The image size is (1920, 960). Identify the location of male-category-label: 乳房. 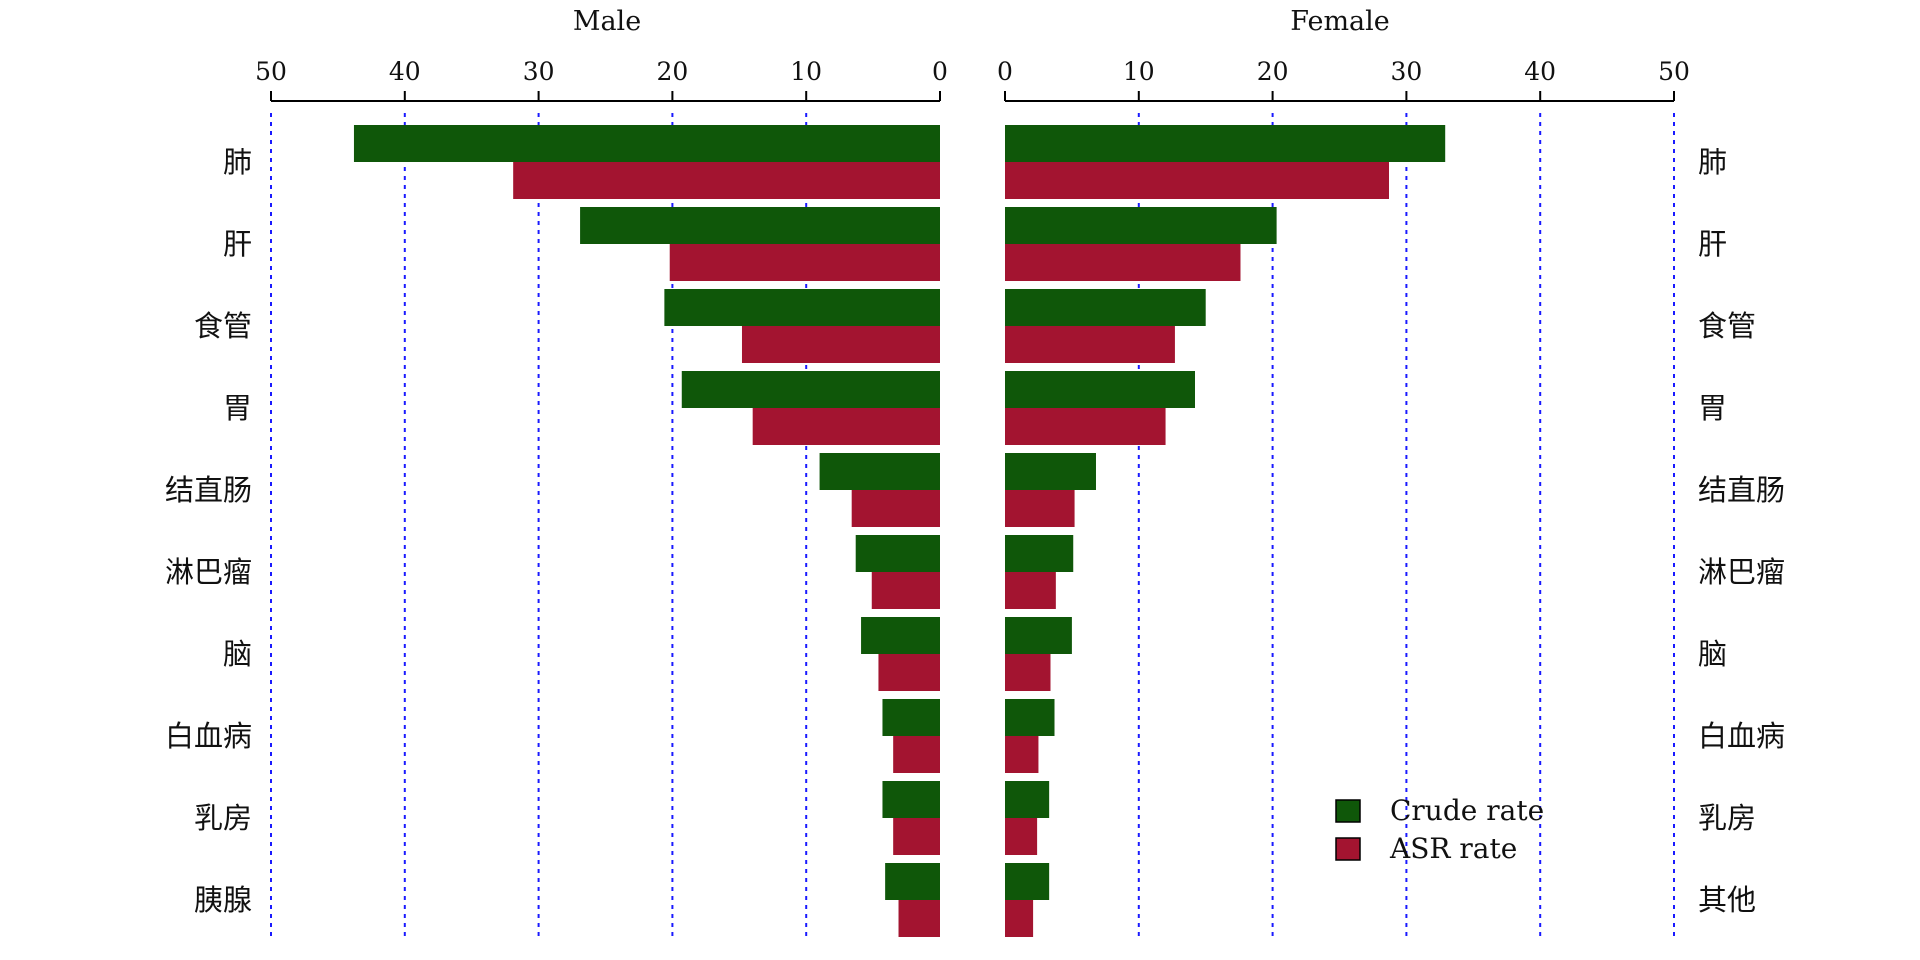
(223, 818).